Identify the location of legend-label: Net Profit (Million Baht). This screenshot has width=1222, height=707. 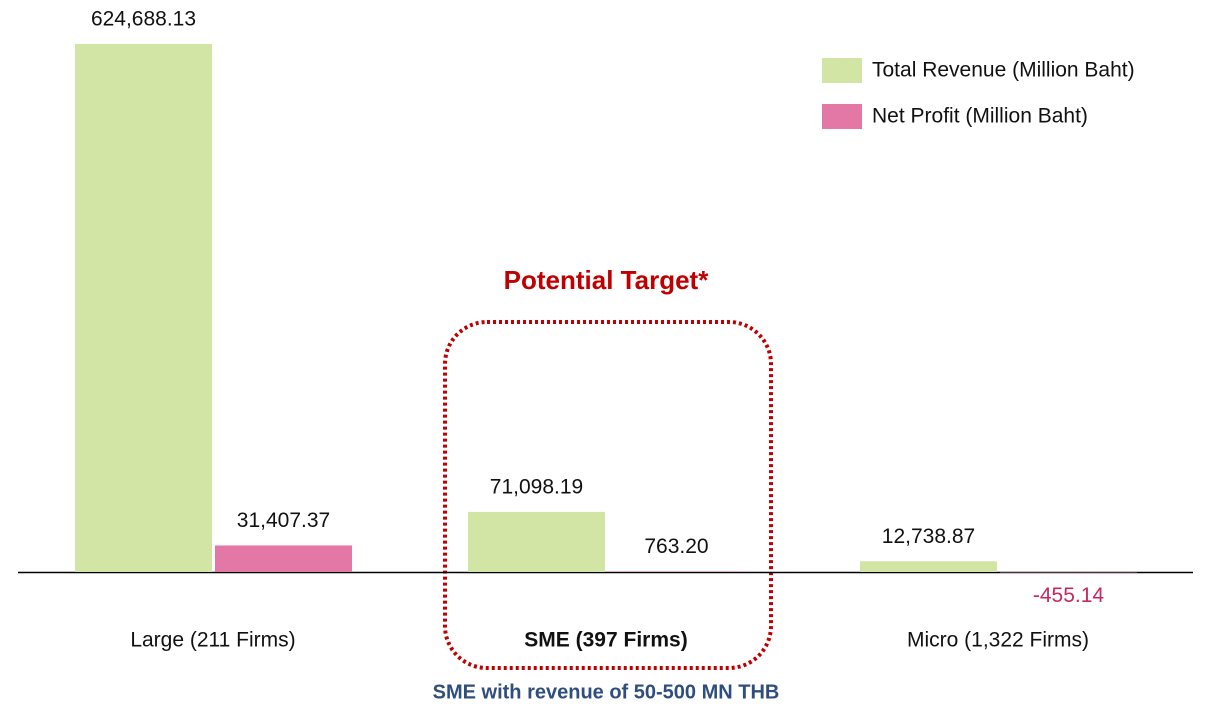
(980, 116).